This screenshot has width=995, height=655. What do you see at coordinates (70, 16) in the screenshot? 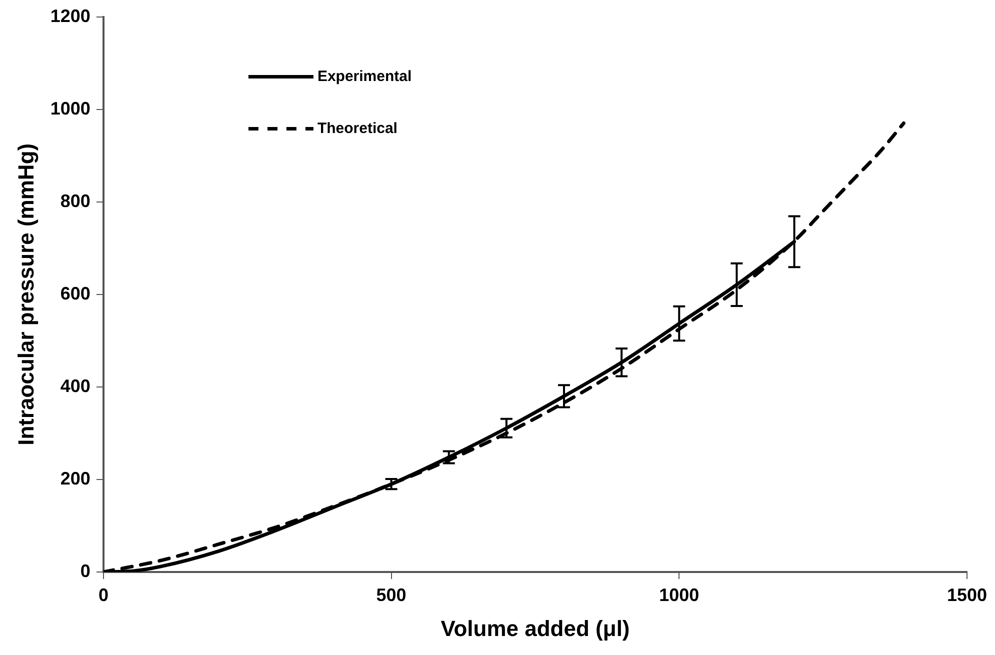
I see `y-tick-label: 1200` at bounding box center [70, 16].